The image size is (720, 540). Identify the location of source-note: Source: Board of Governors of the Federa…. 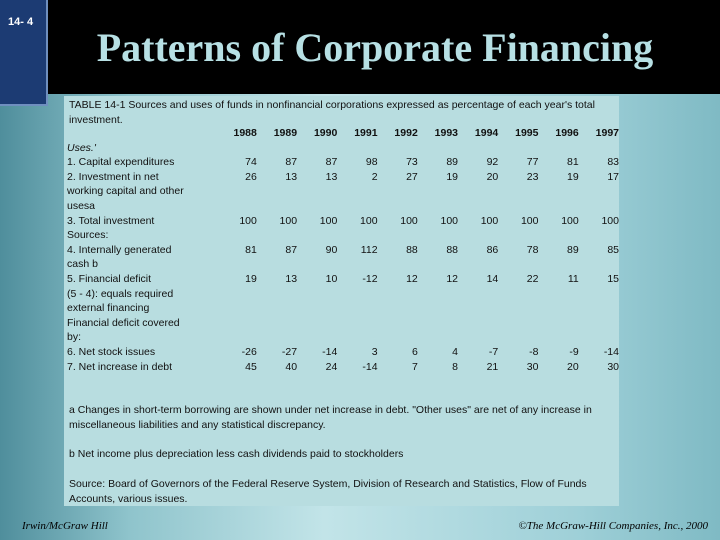
(328, 491).